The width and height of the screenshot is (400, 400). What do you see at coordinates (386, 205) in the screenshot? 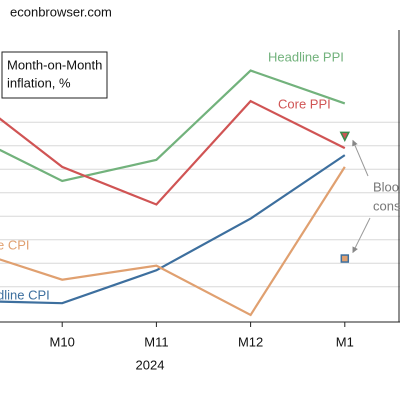
I see `annotation: cons` at bounding box center [386, 205].